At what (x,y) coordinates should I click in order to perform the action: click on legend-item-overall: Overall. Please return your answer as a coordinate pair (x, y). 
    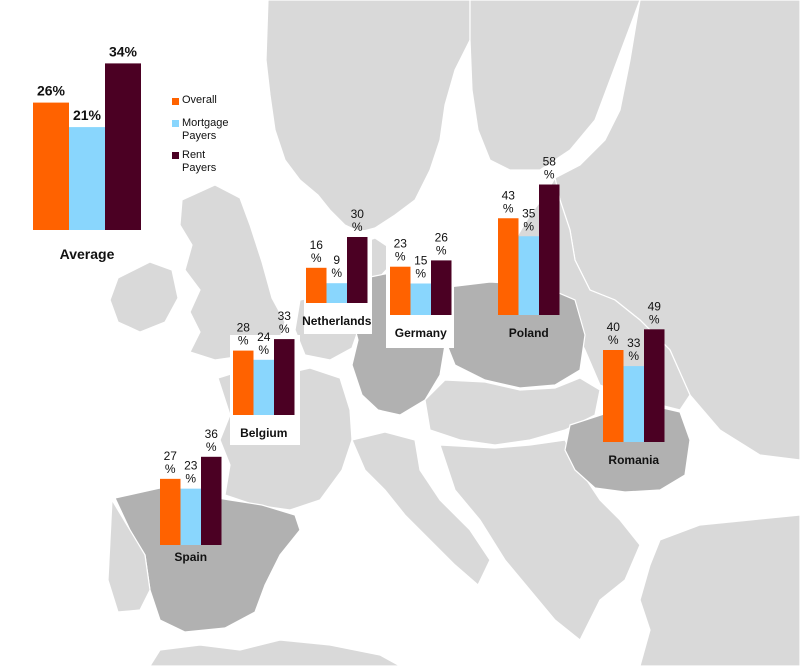
    Looking at the image, I should click on (232, 100).